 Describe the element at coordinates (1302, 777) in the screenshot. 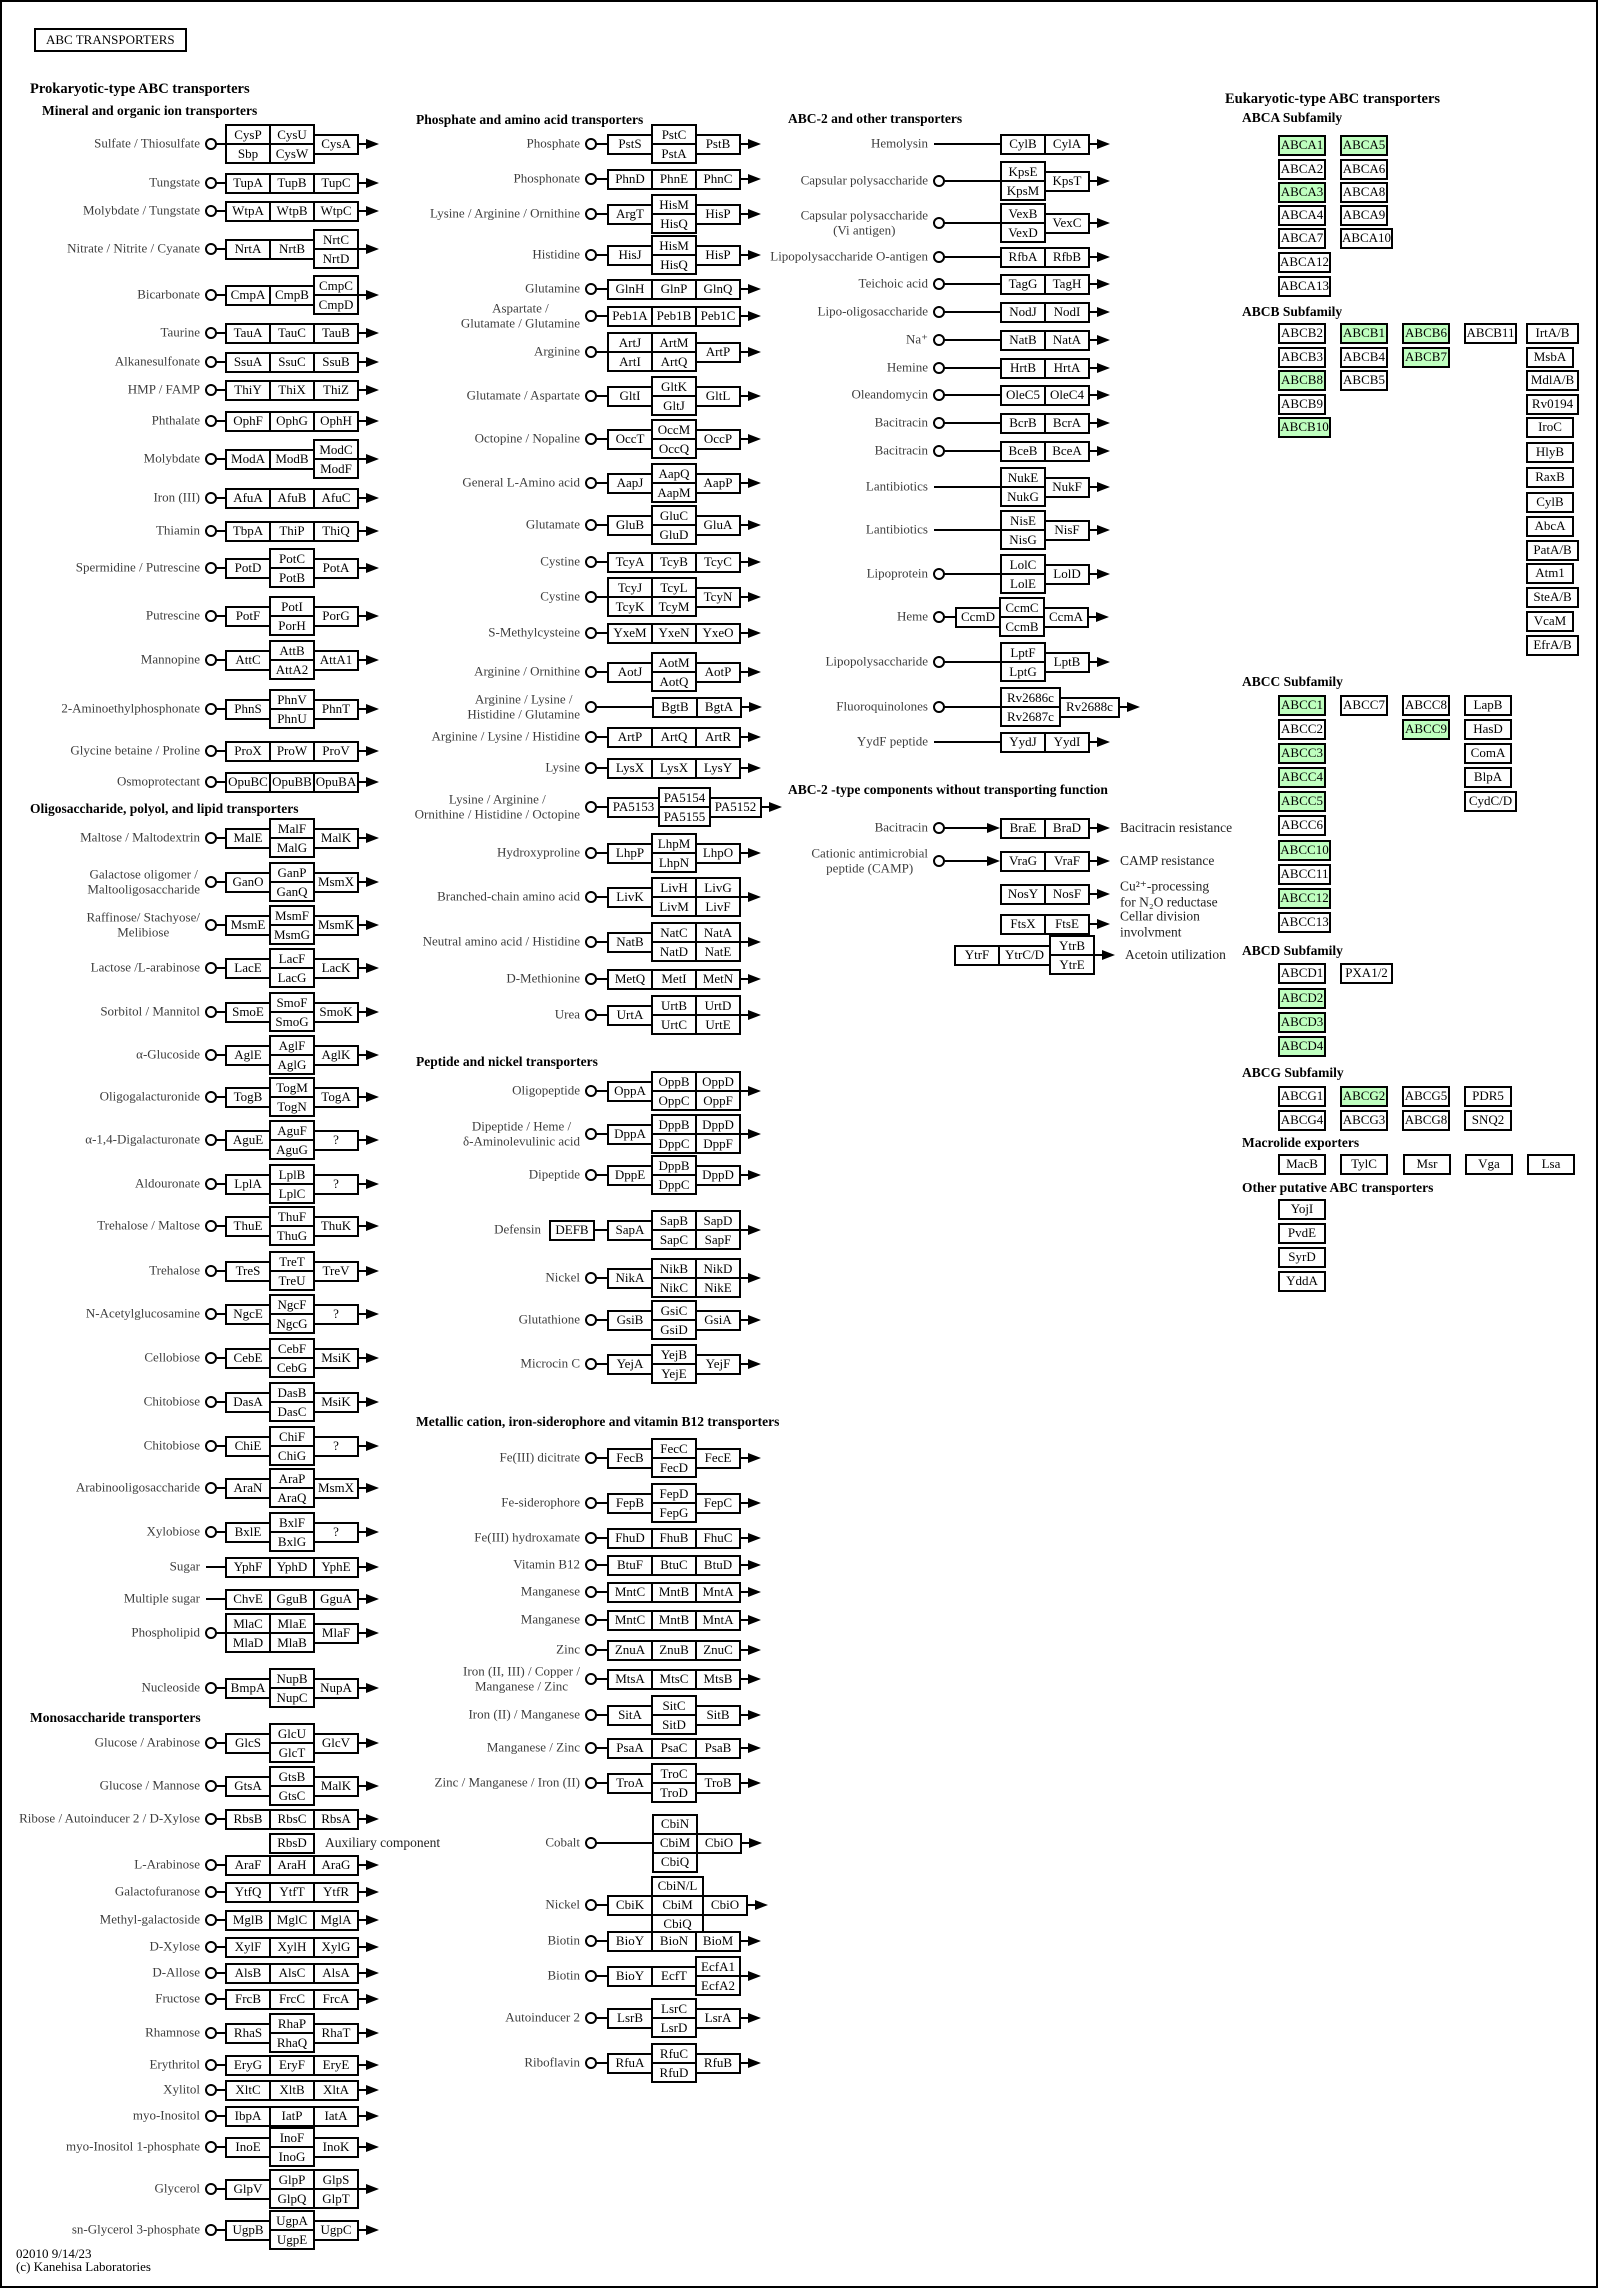

I see `gene-box: ABCC4` at that location.